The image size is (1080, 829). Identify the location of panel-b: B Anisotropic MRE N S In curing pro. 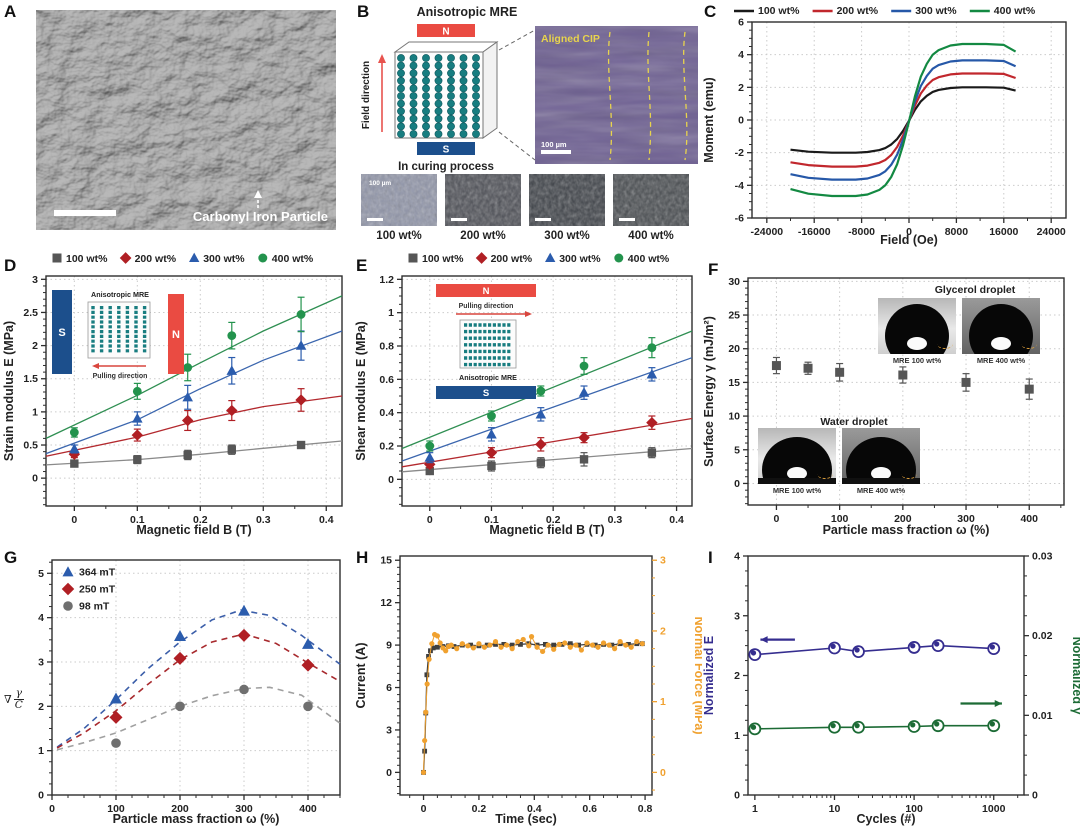
(527, 125).